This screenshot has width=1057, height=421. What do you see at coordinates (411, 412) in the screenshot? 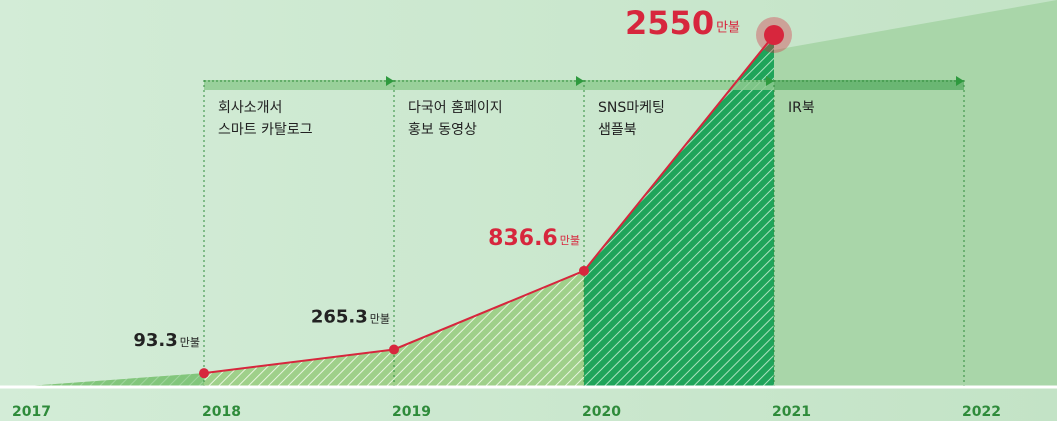
I see `x-tick-label: 2019` at bounding box center [411, 412].